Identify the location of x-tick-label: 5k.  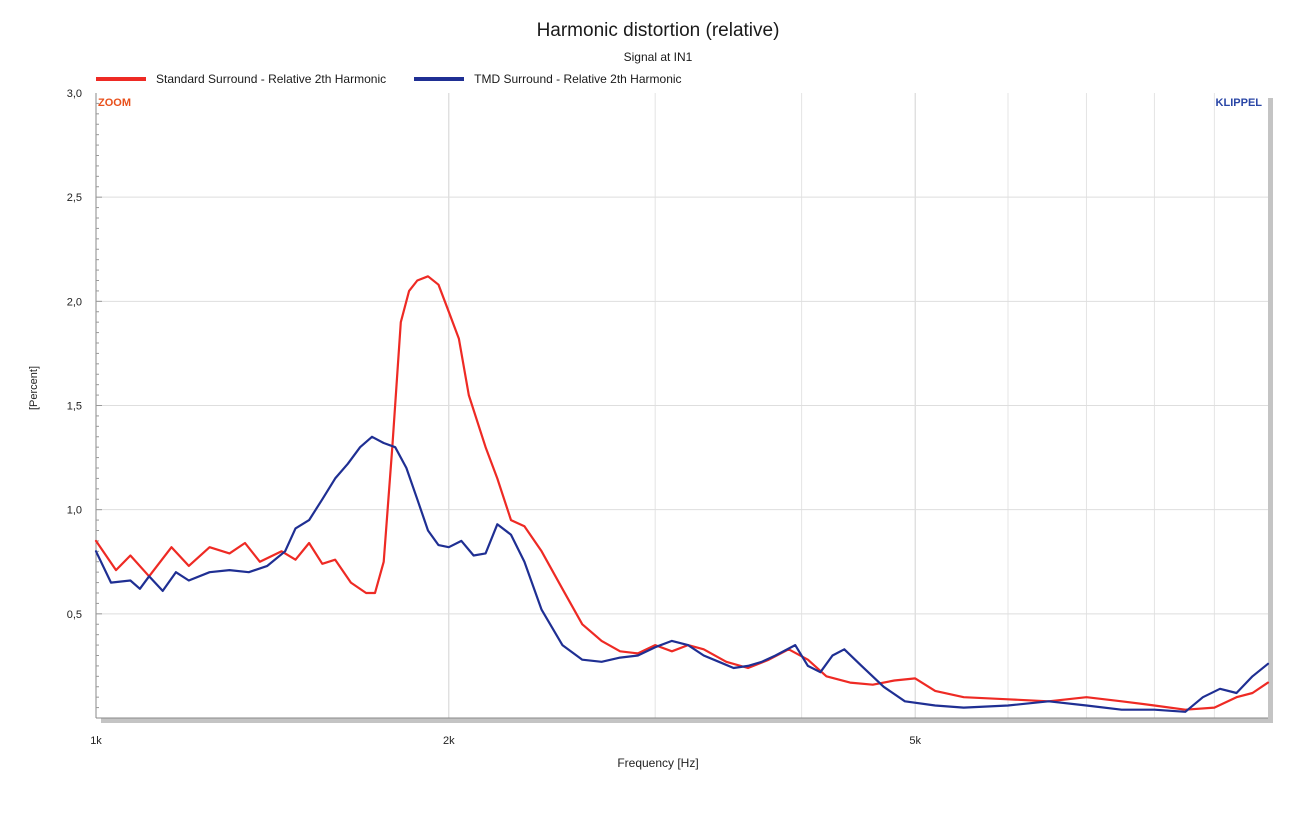
(915, 741).